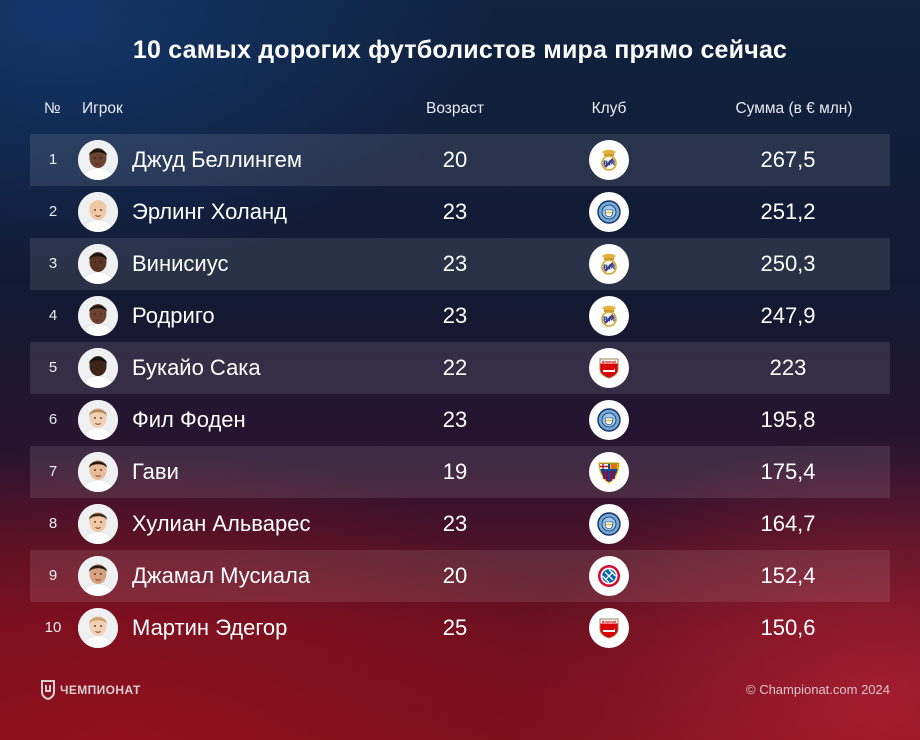 The image size is (920, 740). I want to click on column-header-age: Возраст, so click(455, 108).